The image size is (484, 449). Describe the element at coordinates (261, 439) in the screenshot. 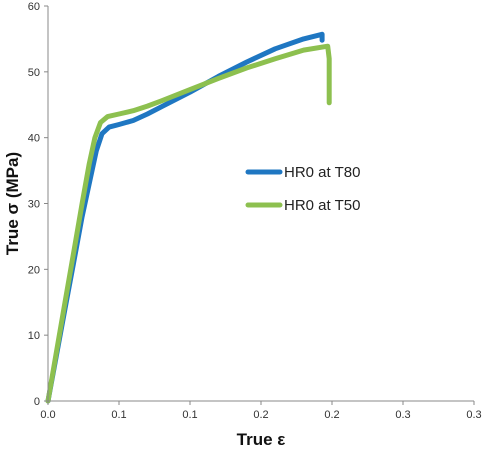

I see `x-axis-title: True ε` at that location.